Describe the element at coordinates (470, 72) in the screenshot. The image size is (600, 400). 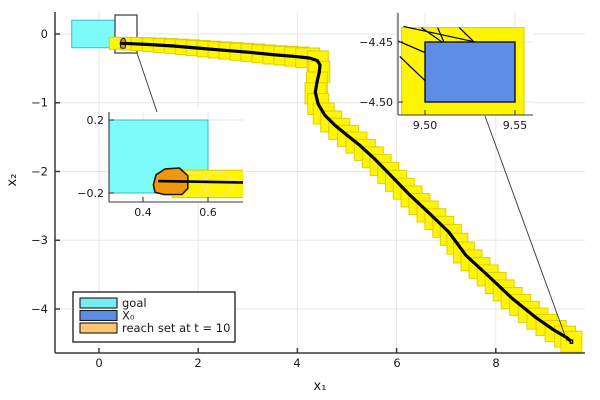
I see `inset2-x0-set` at that location.